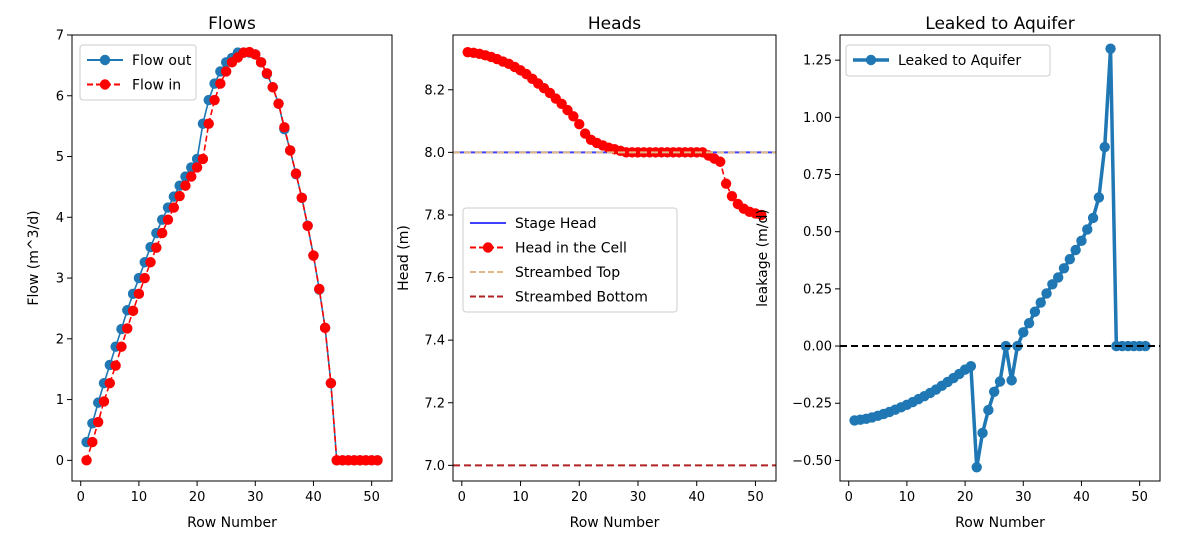 The width and height of the screenshot is (1185, 546). Describe the element at coordinates (434, 403) in the screenshot. I see `y-tick-label: 7.2` at that location.